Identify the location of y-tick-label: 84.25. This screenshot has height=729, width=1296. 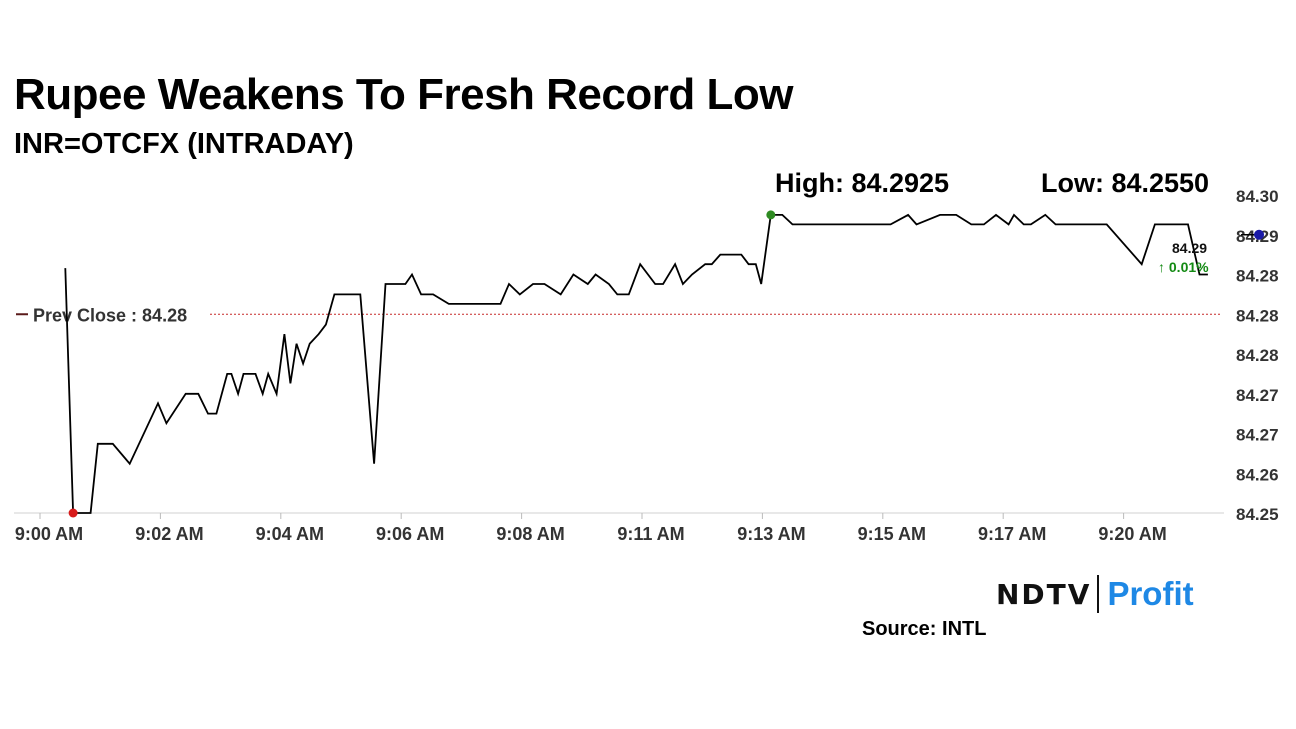
(1257, 514).